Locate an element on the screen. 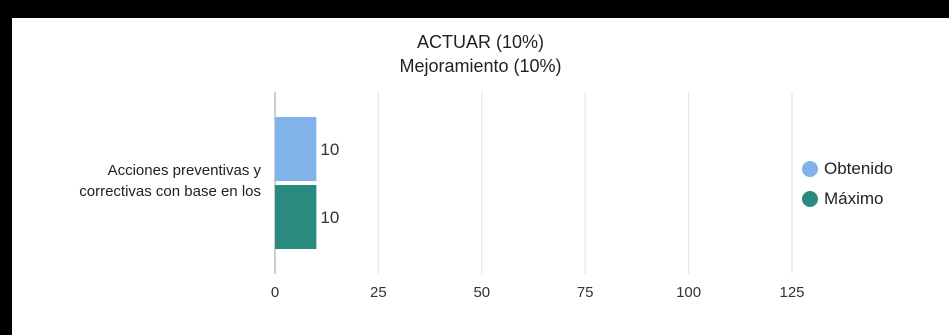 This screenshot has width=949, height=335. legend-label: Obtenido is located at coordinates (858, 168).